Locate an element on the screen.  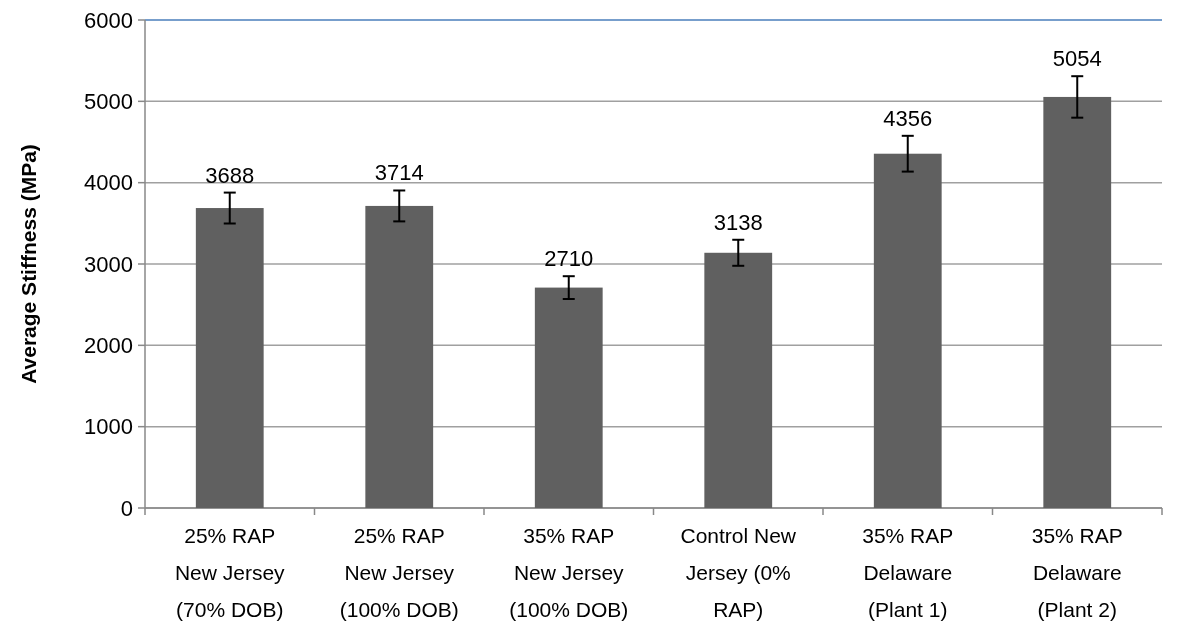
y-axis-title: Average Stiffness (MPa) is located at coordinates (28, 264).